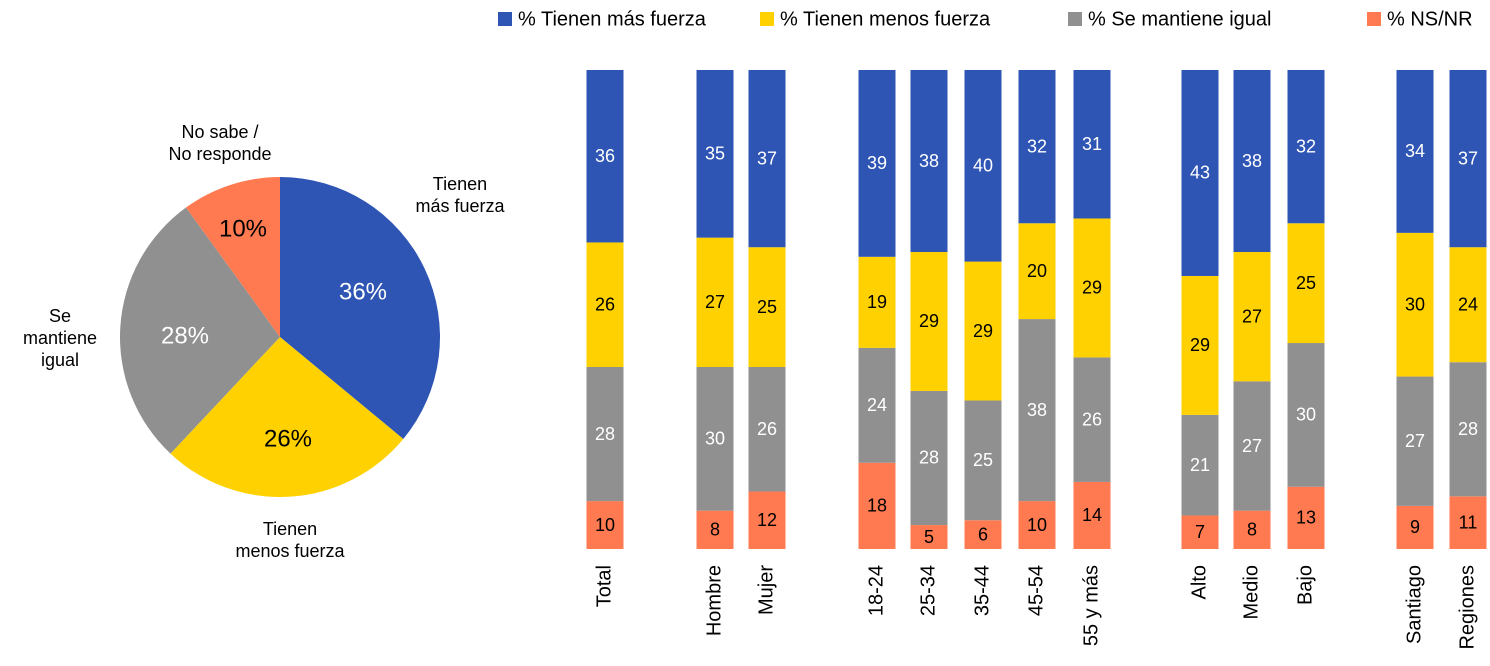 The height and width of the screenshot is (666, 1490). What do you see at coordinates (876, 590) in the screenshot?
I see `x-tick-label: 18-24` at bounding box center [876, 590].